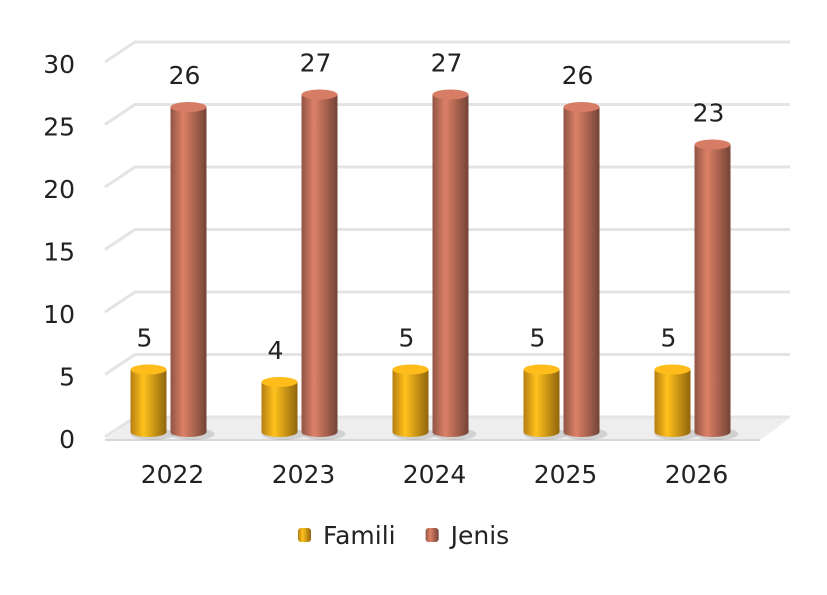 The image size is (827, 595). I want to click on grid-line, so click(447, 52).